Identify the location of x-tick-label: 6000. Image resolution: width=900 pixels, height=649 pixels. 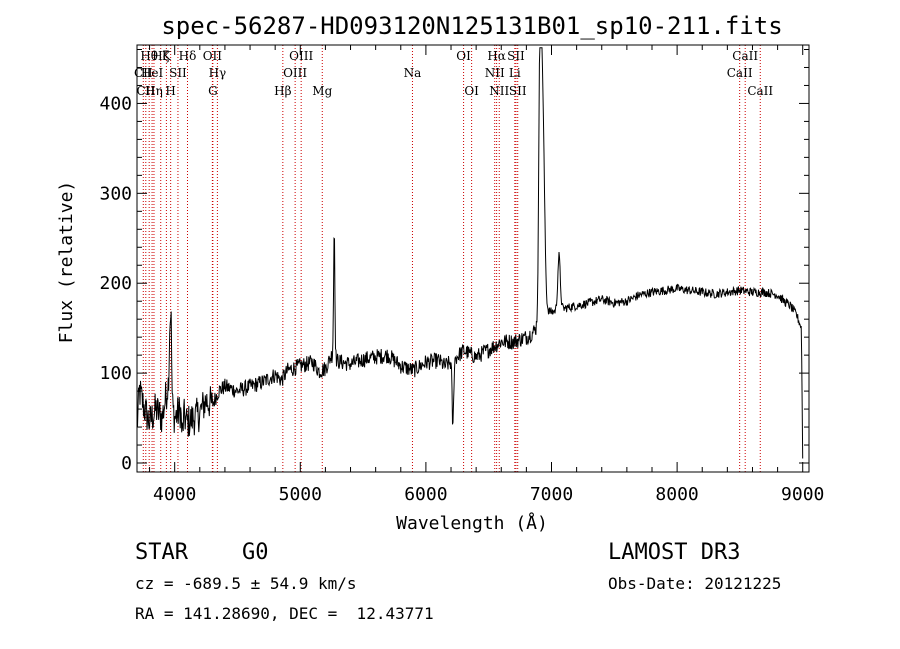
(425, 494).